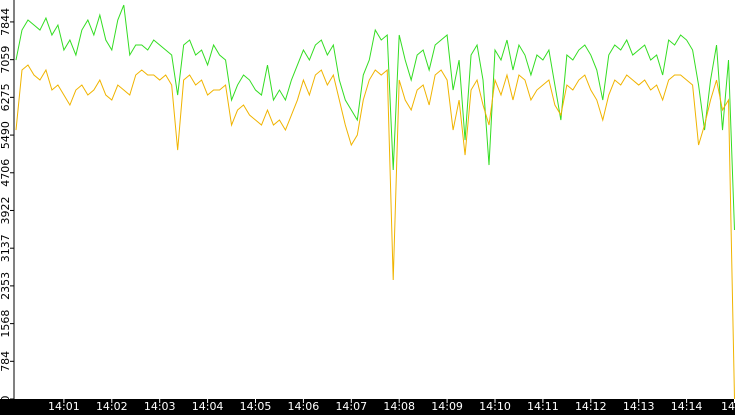  What do you see at coordinates (591, 406) in the screenshot?
I see `x-tick-label: 14:12` at bounding box center [591, 406].